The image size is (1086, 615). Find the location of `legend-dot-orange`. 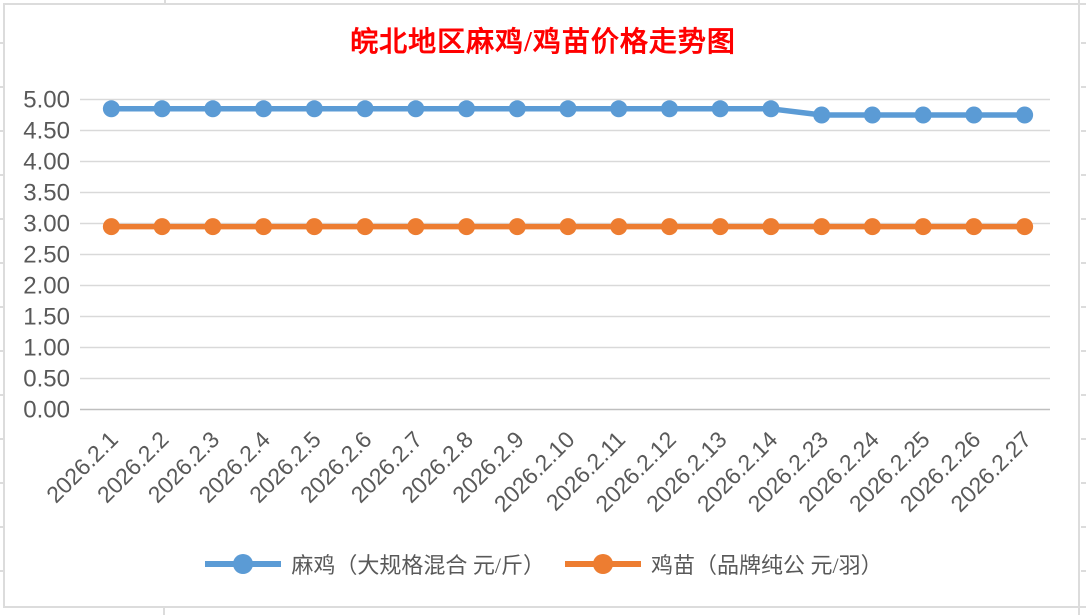

legend-dot-orange is located at coordinates (603, 564).